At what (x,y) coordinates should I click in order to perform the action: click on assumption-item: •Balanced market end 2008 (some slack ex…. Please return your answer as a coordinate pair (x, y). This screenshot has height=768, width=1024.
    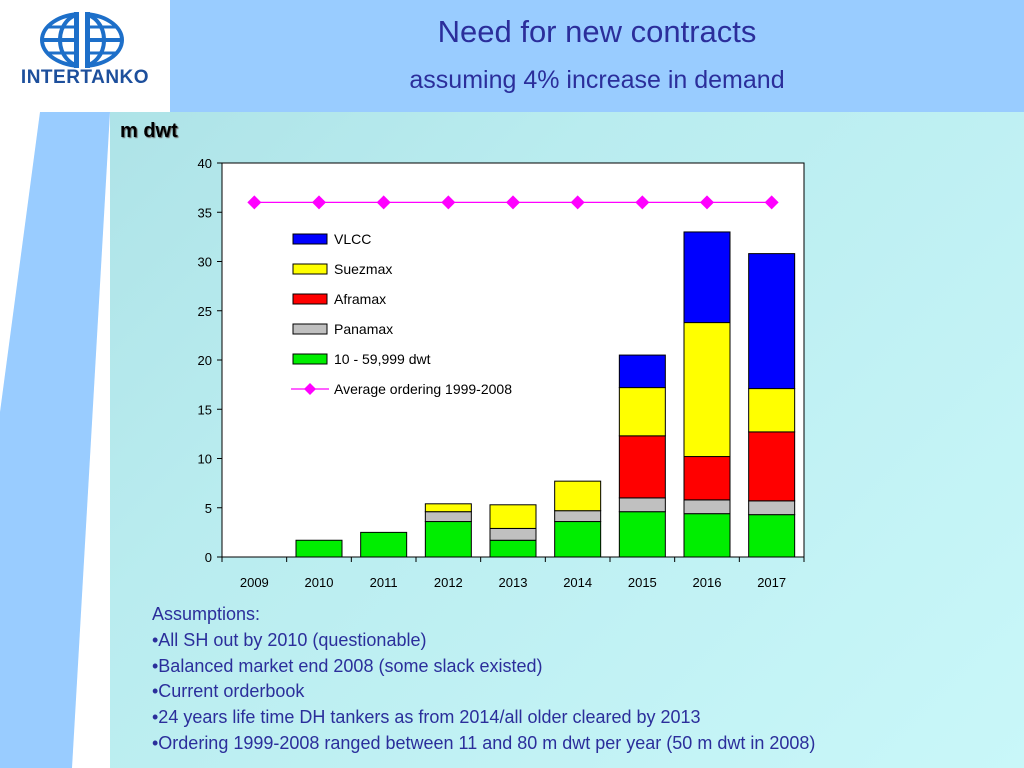
    Looking at the image, I should click on (347, 665).